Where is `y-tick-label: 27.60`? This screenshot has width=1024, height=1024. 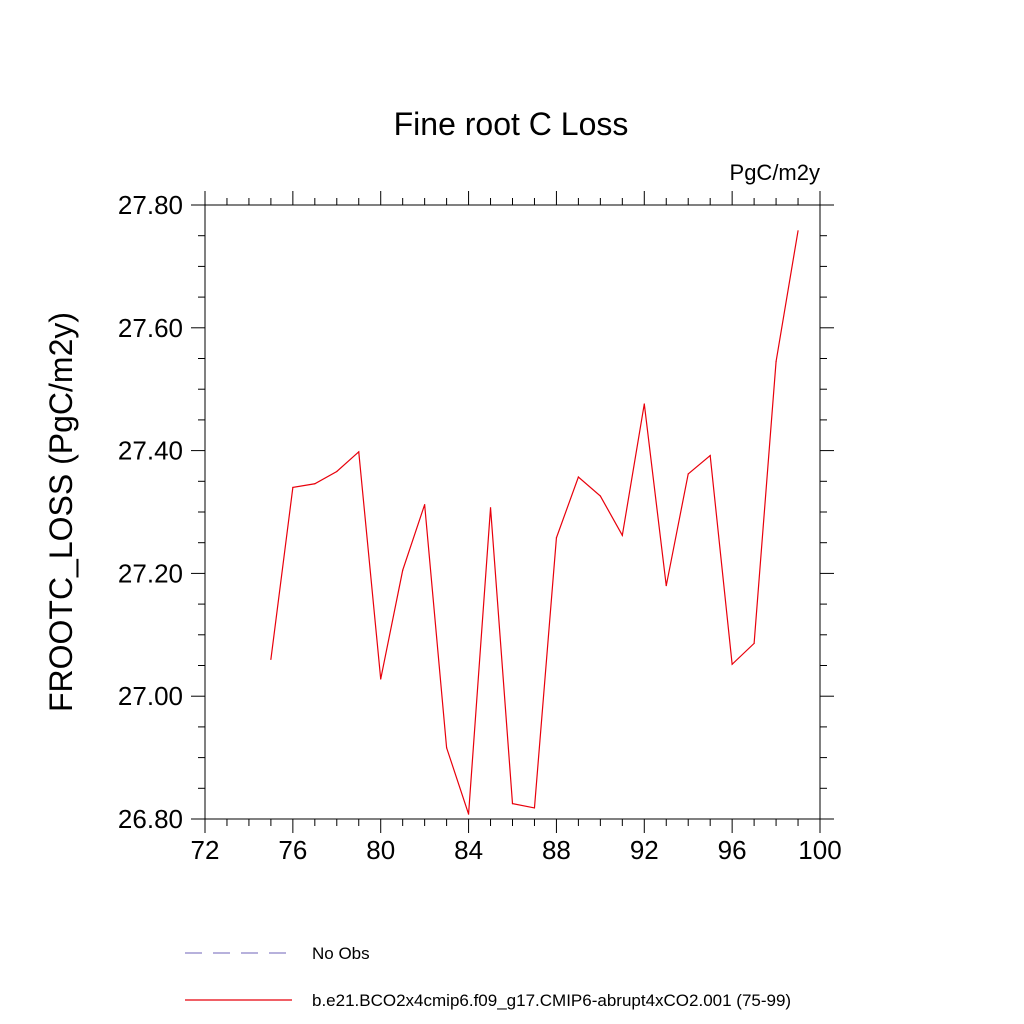 y-tick-label: 27.60 is located at coordinates (150, 328).